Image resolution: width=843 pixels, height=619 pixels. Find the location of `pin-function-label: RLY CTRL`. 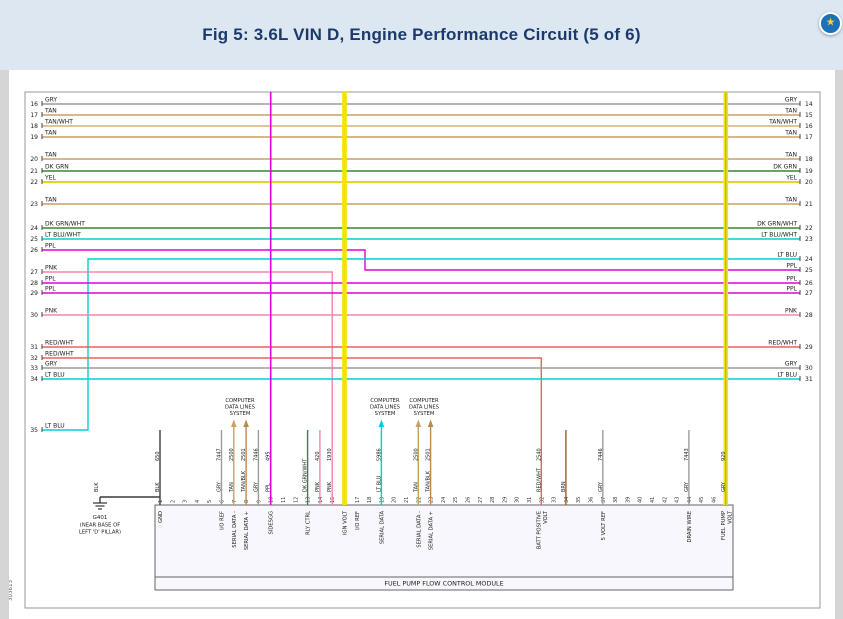

pin-function-label: RLY CTRL is located at coordinates (309, 523).